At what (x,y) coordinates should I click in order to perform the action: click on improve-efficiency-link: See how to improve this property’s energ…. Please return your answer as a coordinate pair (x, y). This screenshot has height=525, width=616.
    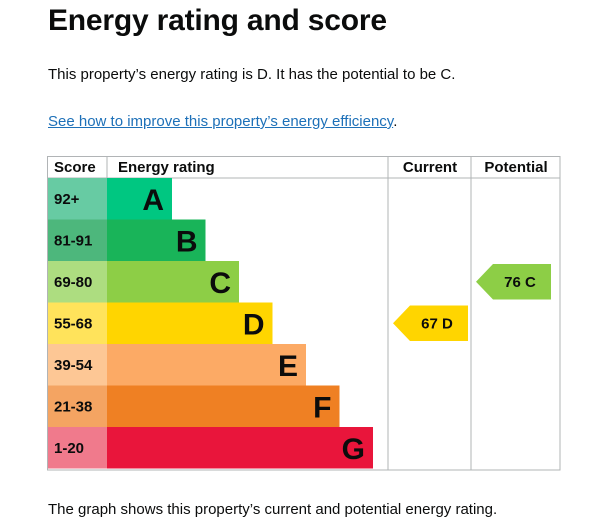
    Looking at the image, I should click on (221, 121).